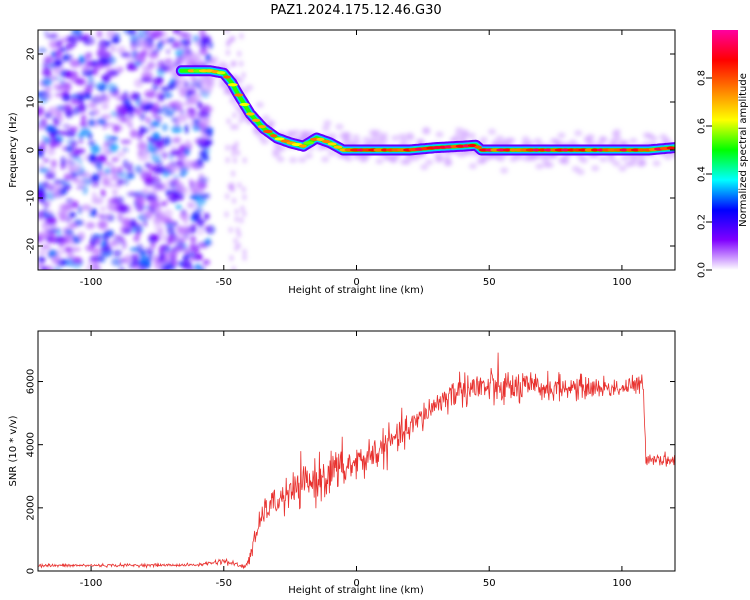 This screenshot has width=750, height=600. Describe the element at coordinates (13, 150) in the screenshot. I see `spectrogram-ylabel: Frequency (Hz)` at that location.